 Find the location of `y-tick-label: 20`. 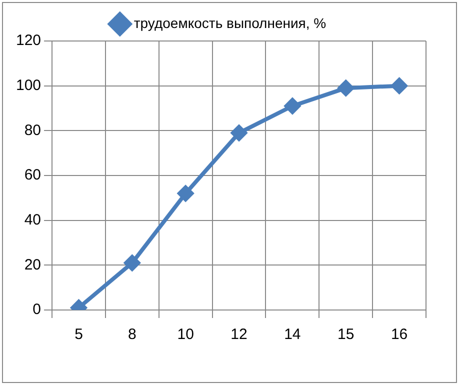

y-tick-label: 20 is located at coordinates (33, 265).